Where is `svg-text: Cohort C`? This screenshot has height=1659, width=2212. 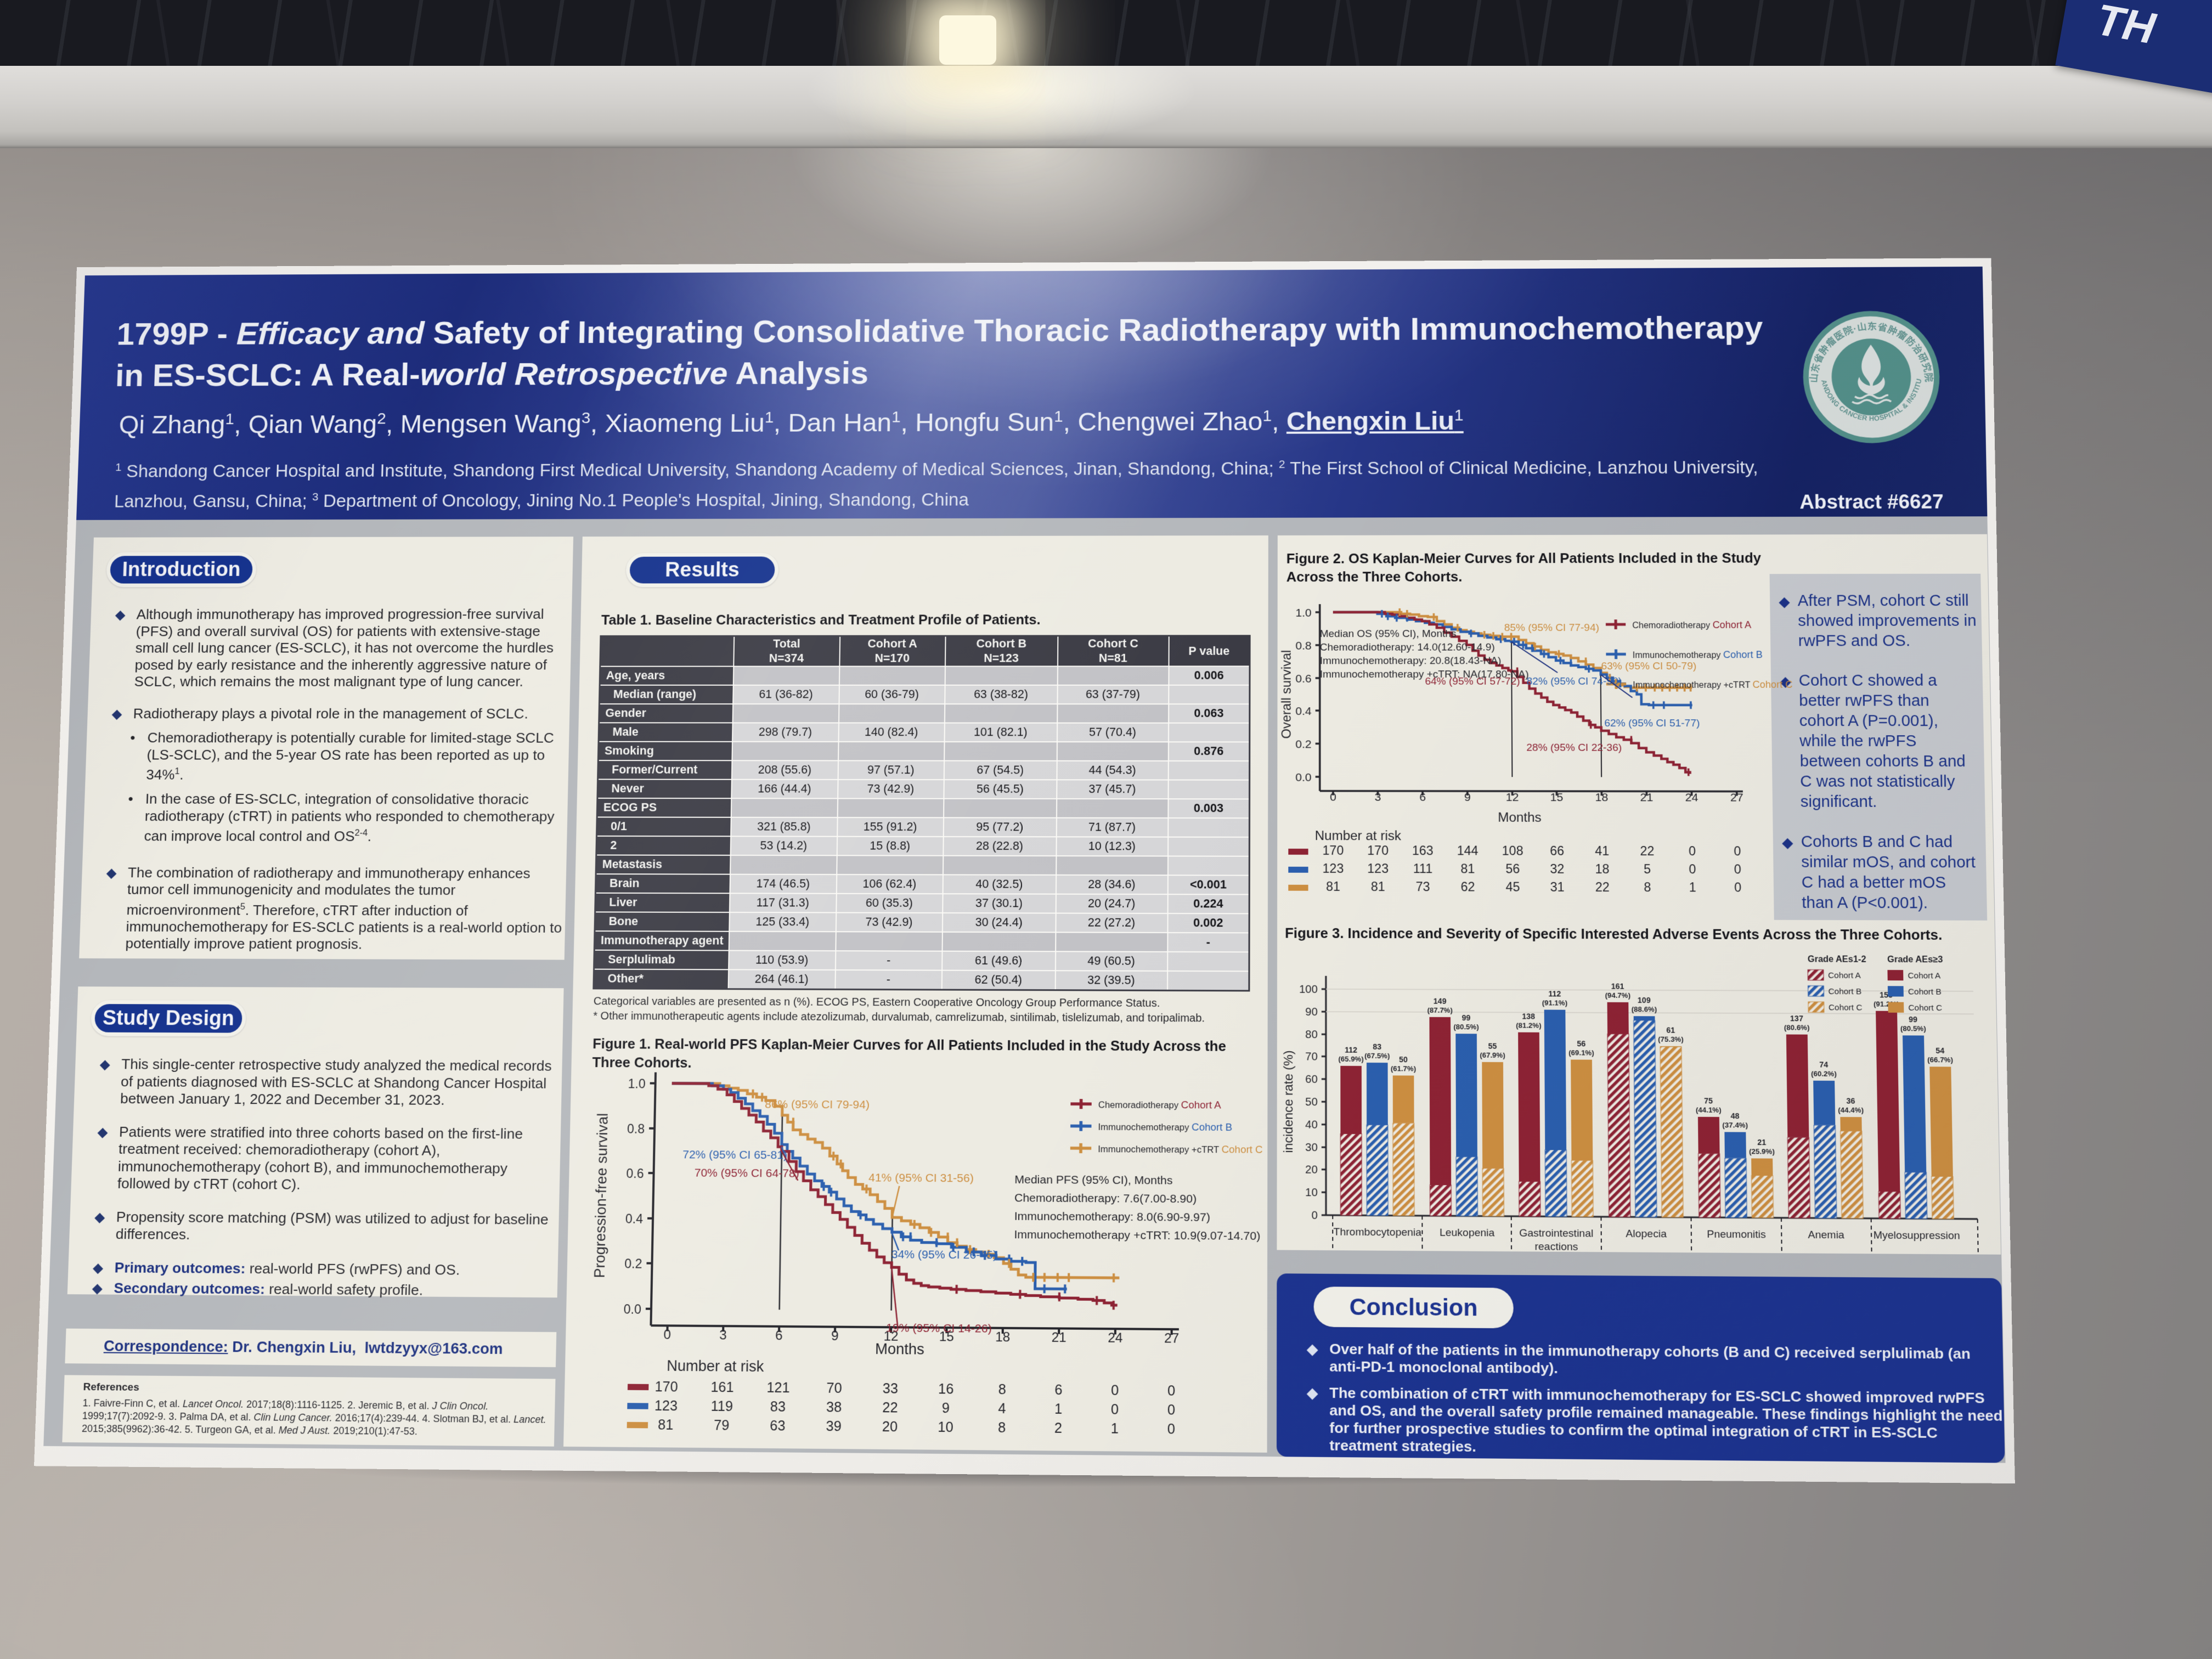
svg-text: Cohort C is located at coordinates (1925, 1008).